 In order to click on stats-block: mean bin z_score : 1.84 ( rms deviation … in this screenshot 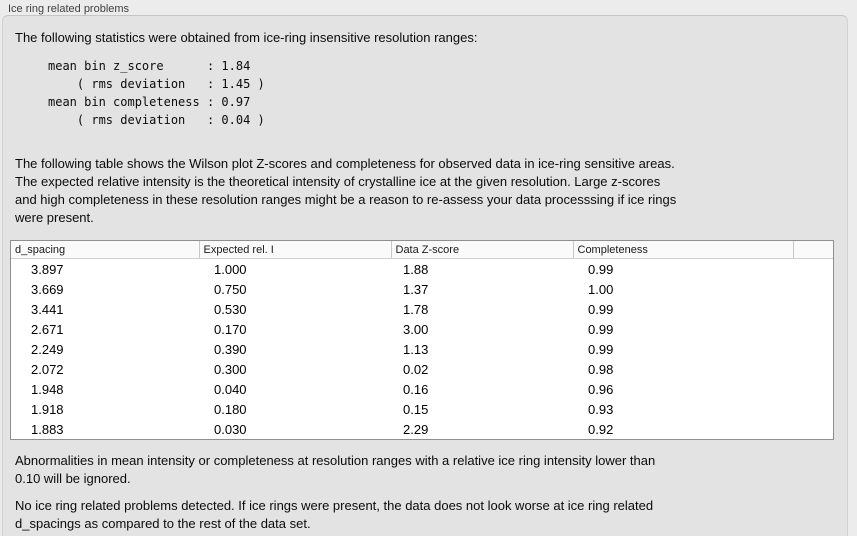, I will do `click(156, 93)`.